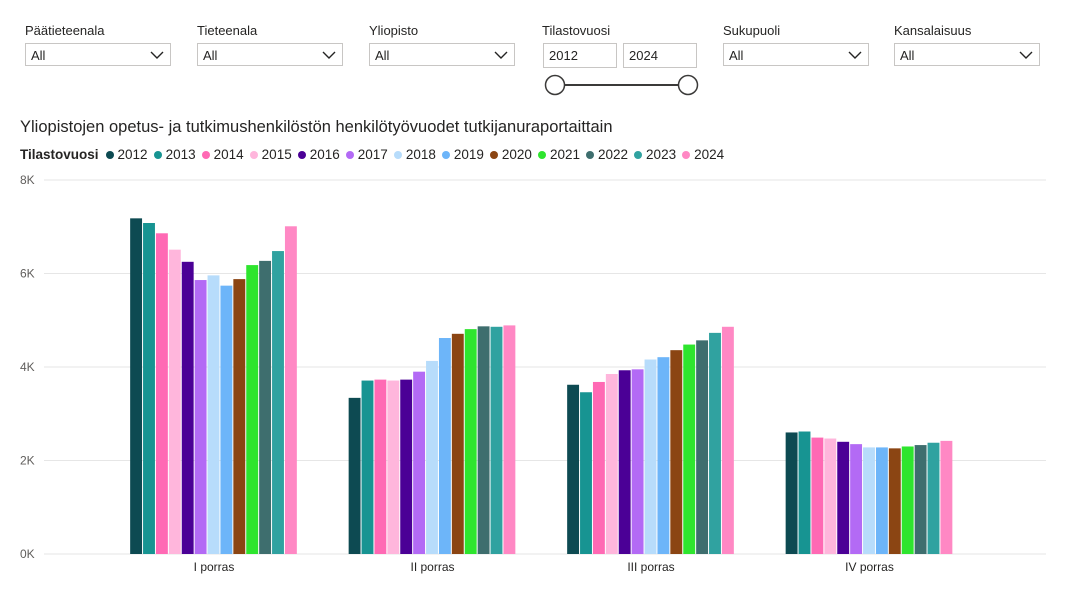 The width and height of the screenshot is (1065, 600). I want to click on legend-label: 2018, so click(420, 154).